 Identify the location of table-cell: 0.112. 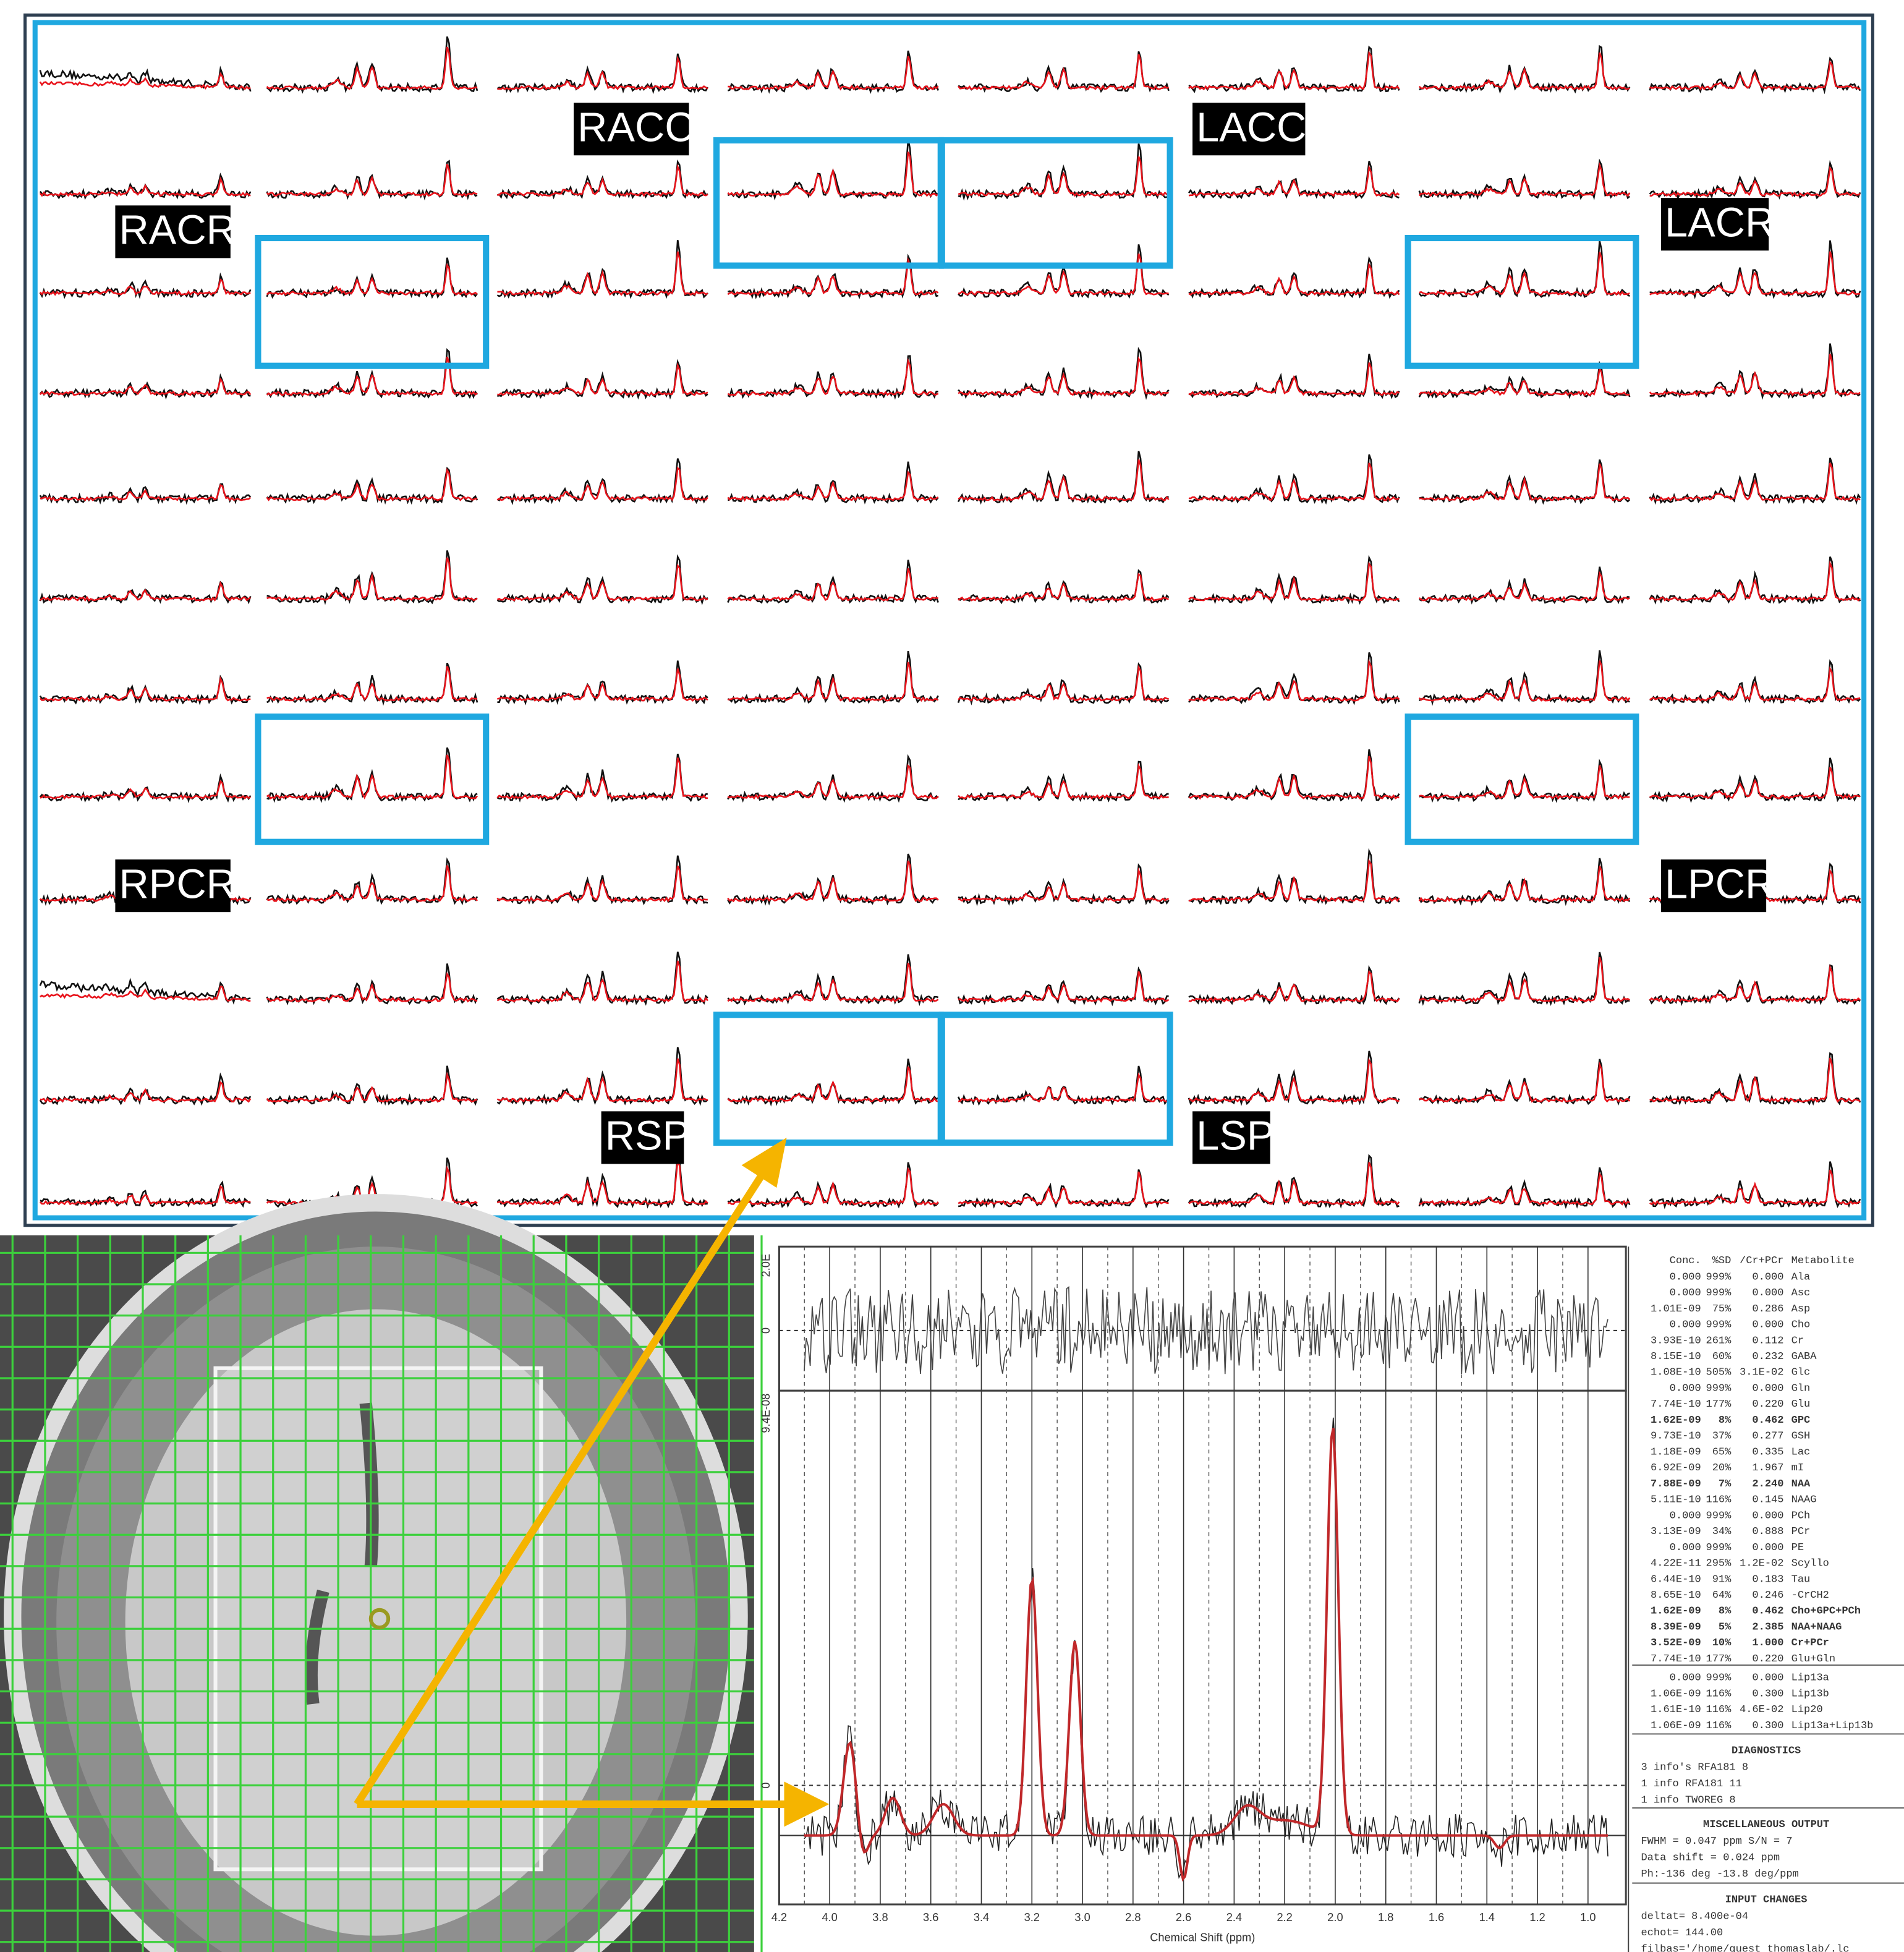
(1767, 1341).